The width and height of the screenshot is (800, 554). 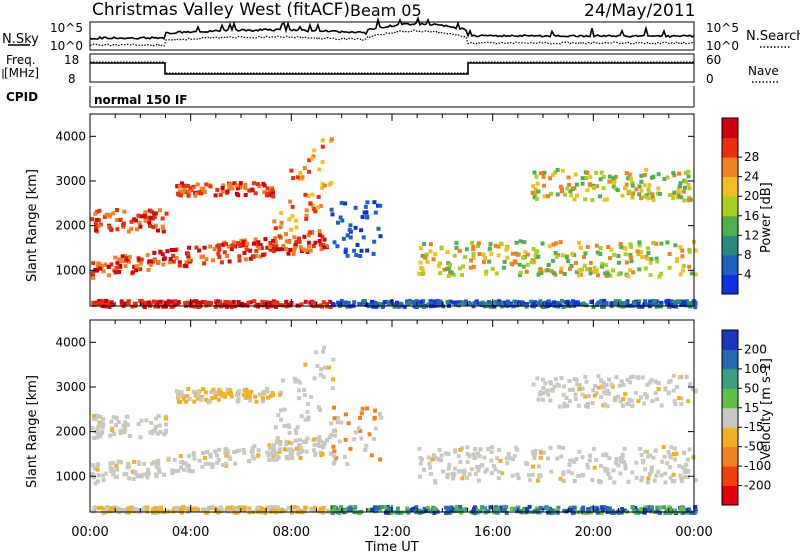 What do you see at coordinates (32, 225) in the screenshot?
I see `power-ylabel: Slant Range [km]` at bounding box center [32, 225].